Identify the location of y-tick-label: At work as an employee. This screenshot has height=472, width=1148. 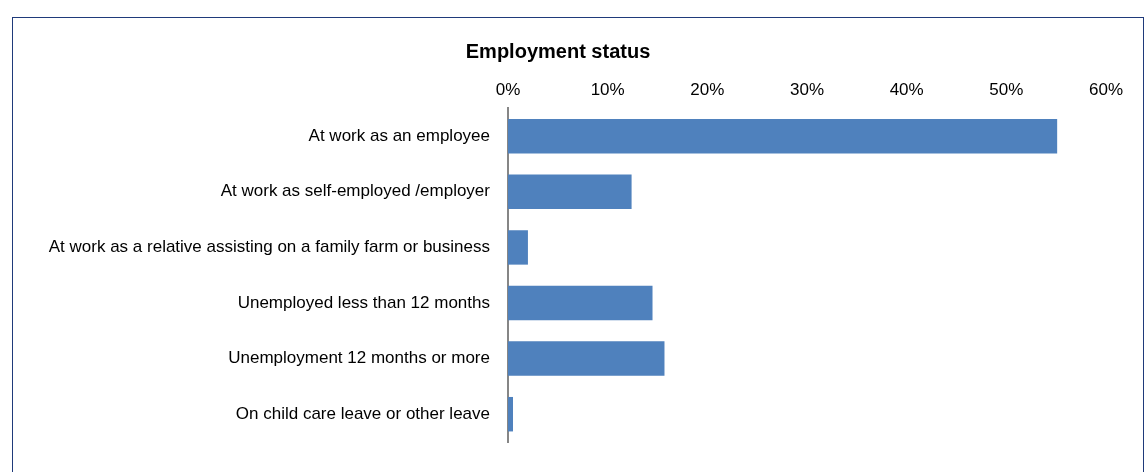
(399, 135).